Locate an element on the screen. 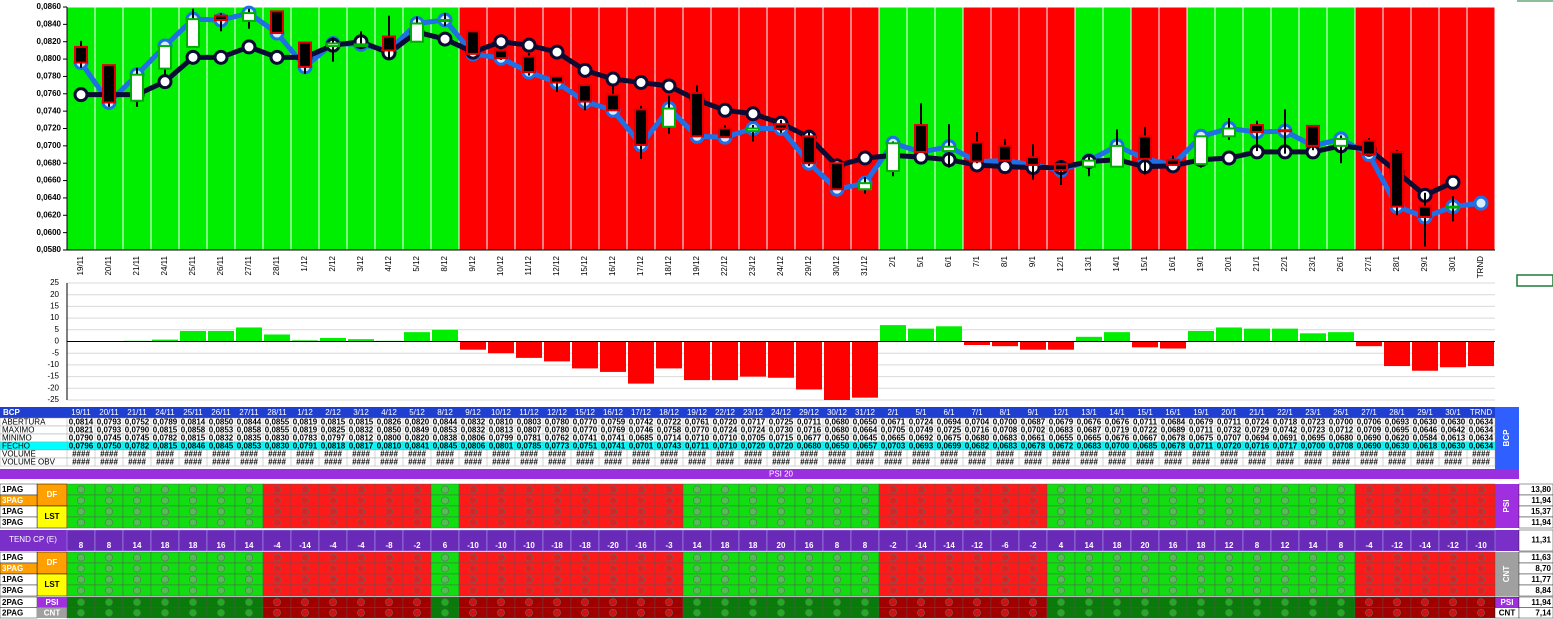 The width and height of the screenshot is (1553, 619). table-cell: 0,0770 is located at coordinates (697, 430).